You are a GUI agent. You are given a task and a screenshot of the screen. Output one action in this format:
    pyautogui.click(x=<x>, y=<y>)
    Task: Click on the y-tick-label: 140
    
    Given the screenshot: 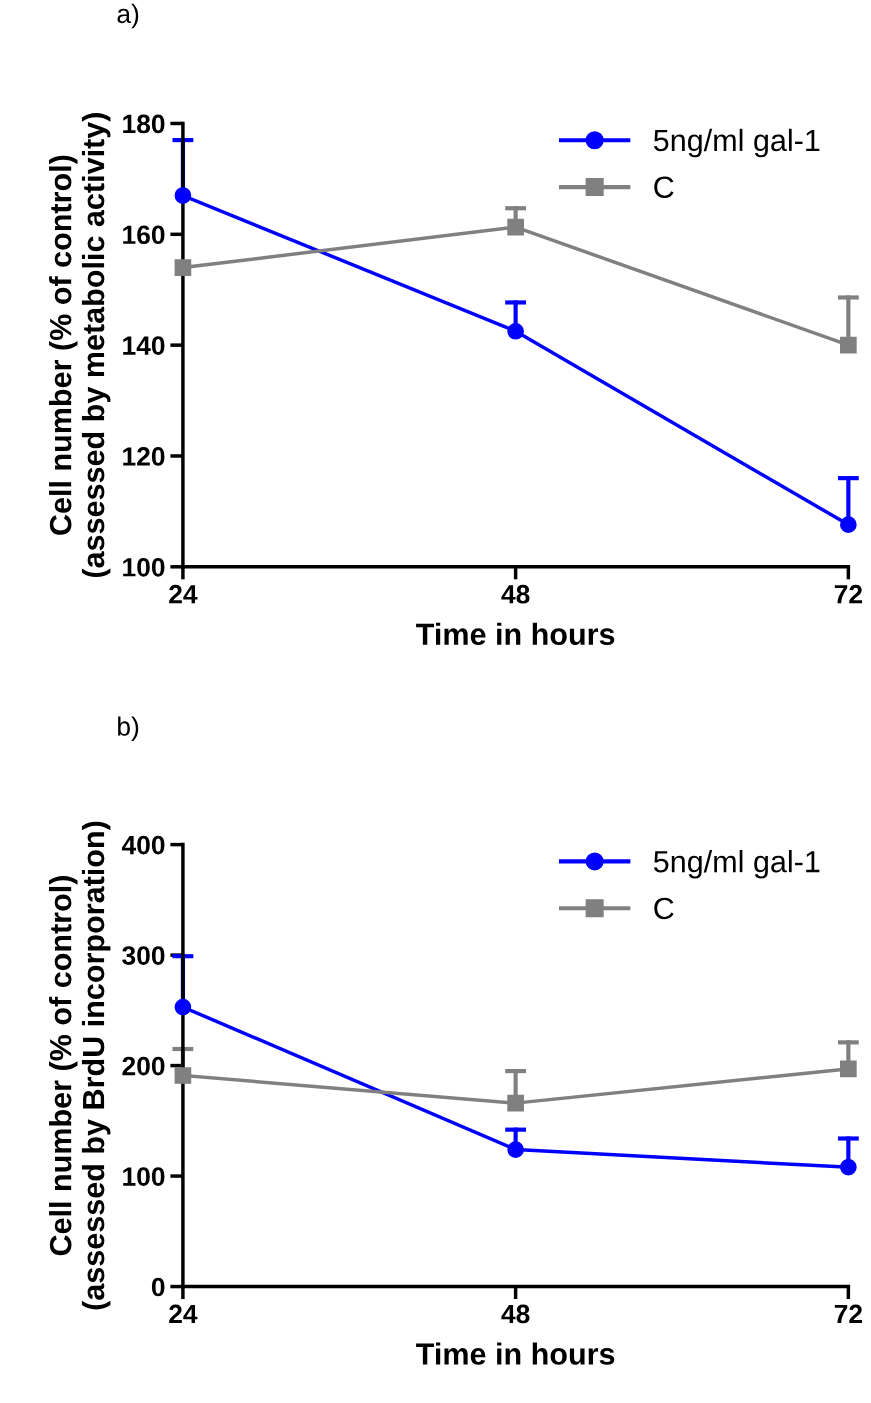 What is the action you would take?
    pyautogui.click(x=144, y=345)
    